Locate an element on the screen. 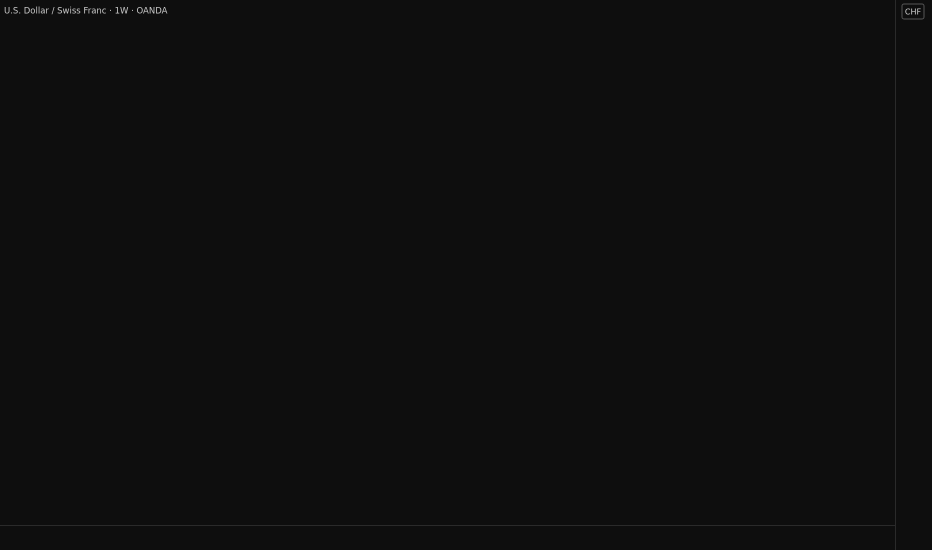  currency-label: CHF is located at coordinates (913, 12).